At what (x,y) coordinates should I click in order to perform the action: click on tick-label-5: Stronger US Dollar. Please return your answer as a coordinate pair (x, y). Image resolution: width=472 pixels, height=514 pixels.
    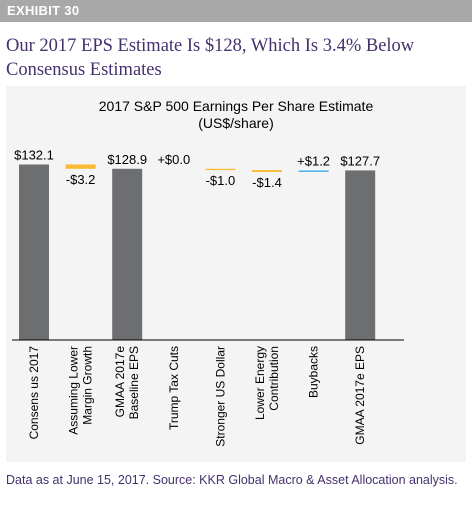
    Looking at the image, I should click on (220, 396).